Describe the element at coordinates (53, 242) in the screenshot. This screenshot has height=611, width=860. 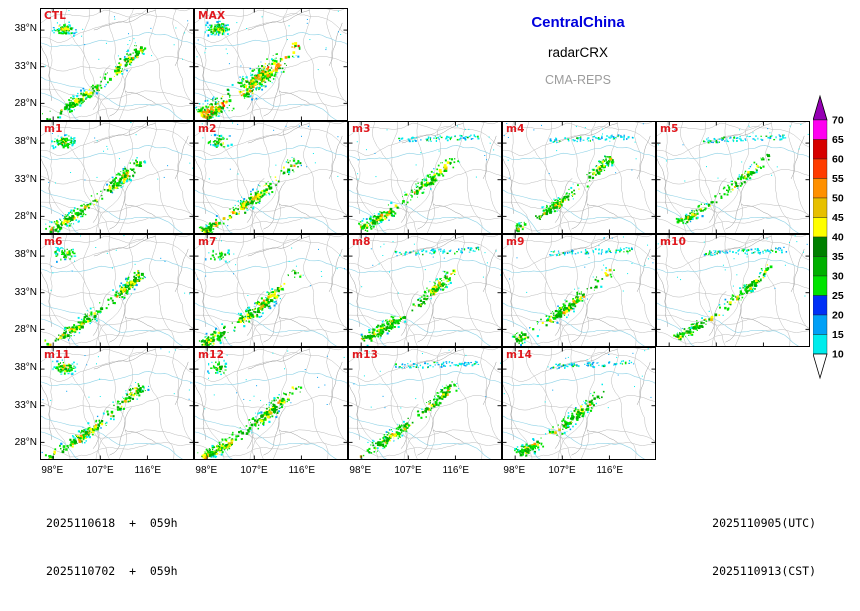
I see `panel-label: m6` at that location.